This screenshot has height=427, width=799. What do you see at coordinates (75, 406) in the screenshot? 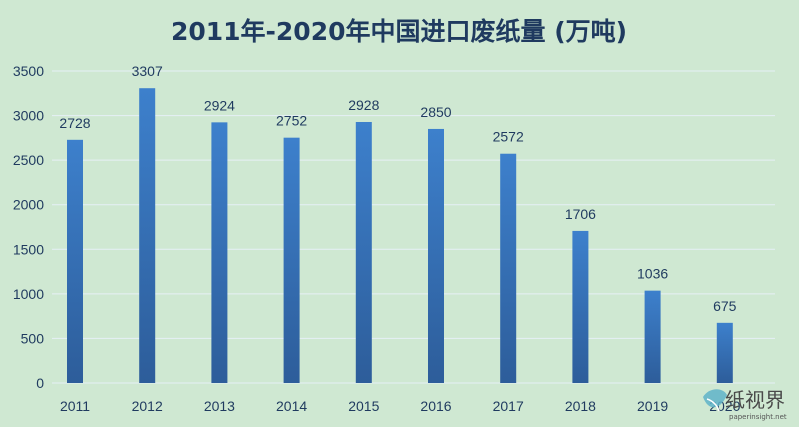
I see `x-tick-label: 2011` at bounding box center [75, 406].